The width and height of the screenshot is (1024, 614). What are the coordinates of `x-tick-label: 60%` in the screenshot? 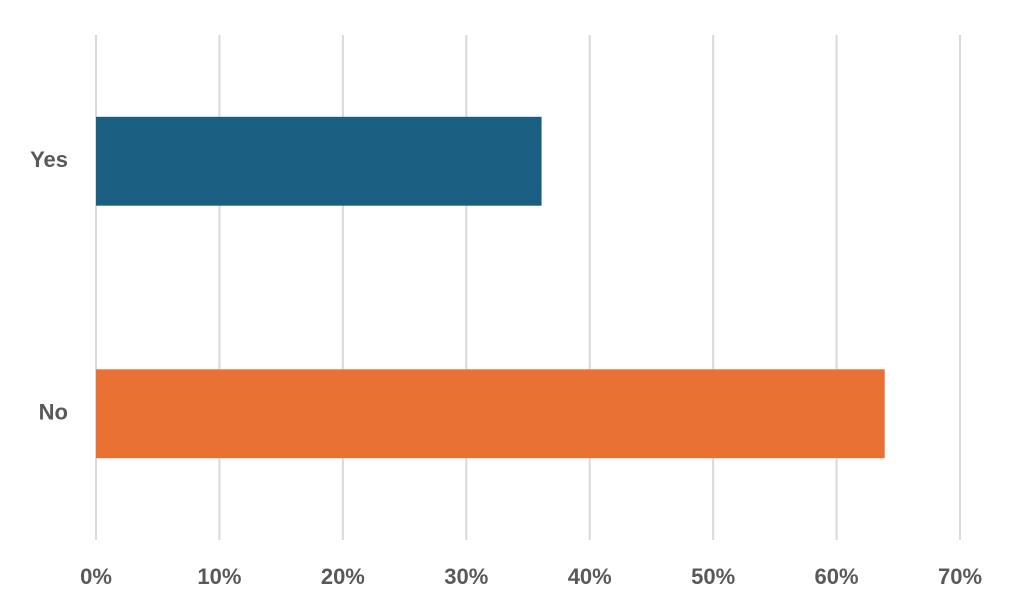 It's located at (837, 576).